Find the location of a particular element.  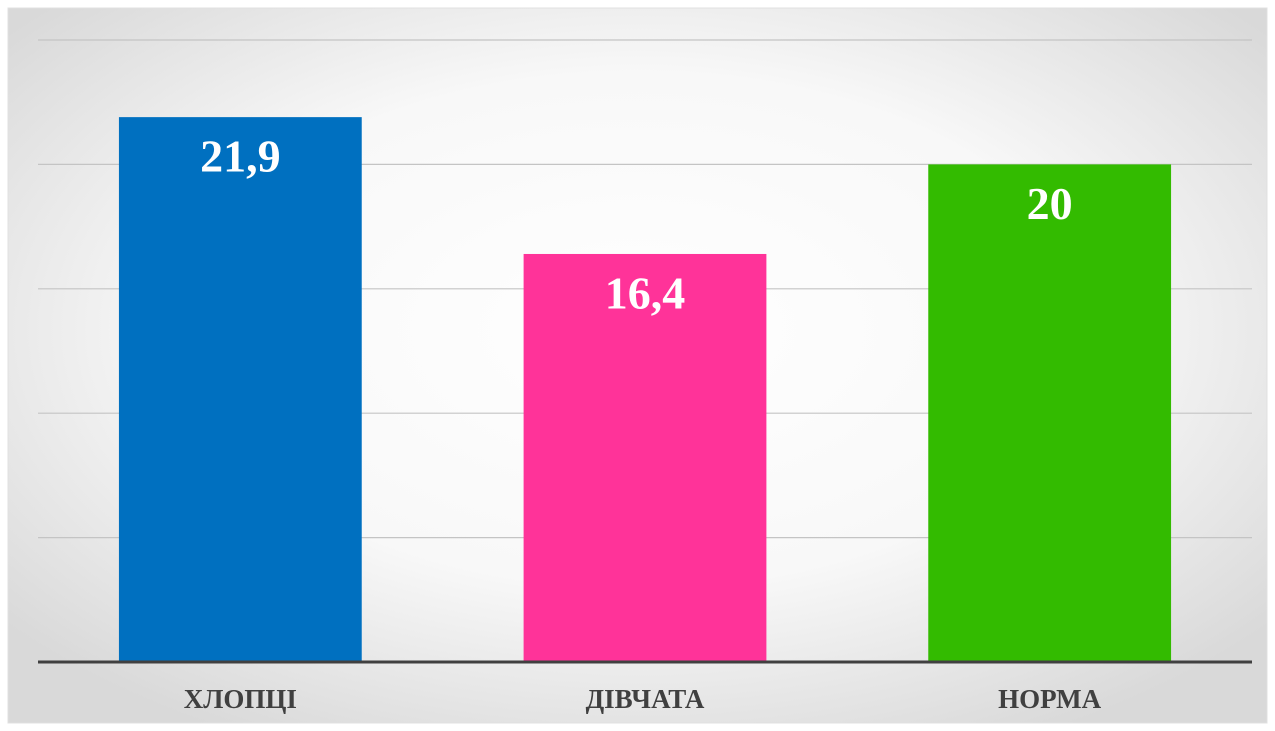

value-label: 21,9 is located at coordinates (240, 156).